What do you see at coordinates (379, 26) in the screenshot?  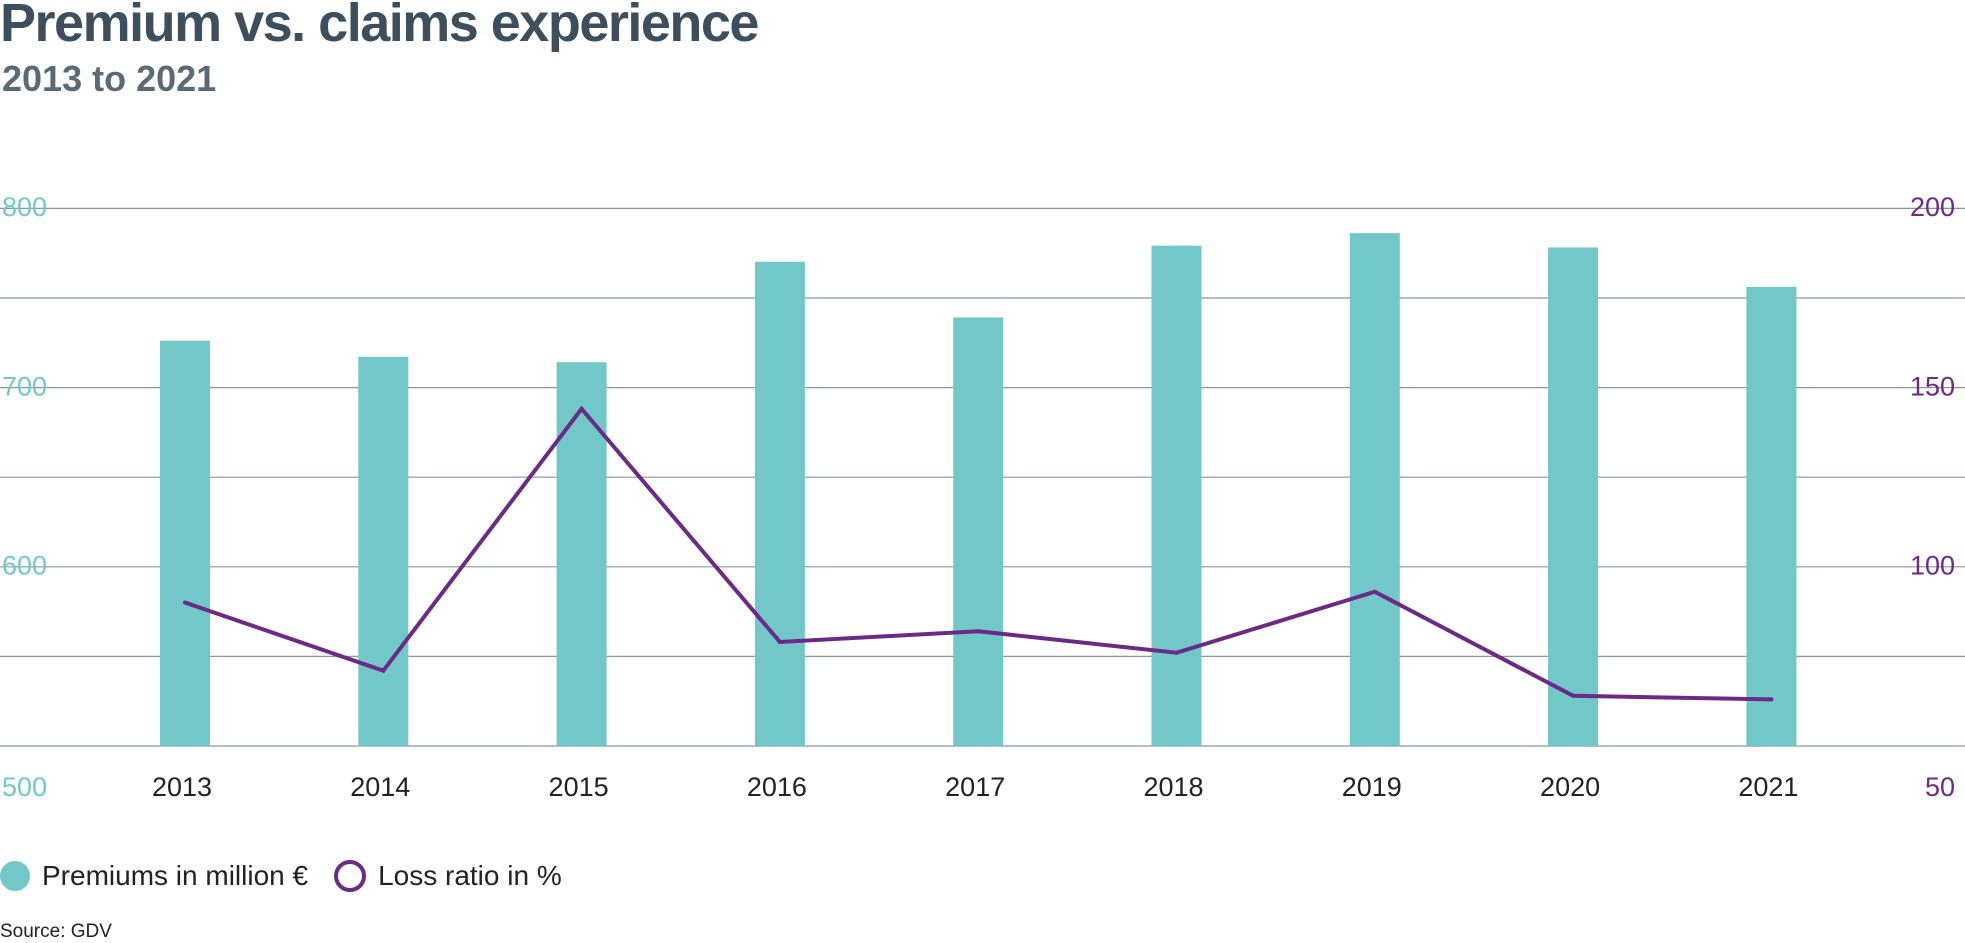 I see `chart-title: Premium vs. claims experience` at bounding box center [379, 26].